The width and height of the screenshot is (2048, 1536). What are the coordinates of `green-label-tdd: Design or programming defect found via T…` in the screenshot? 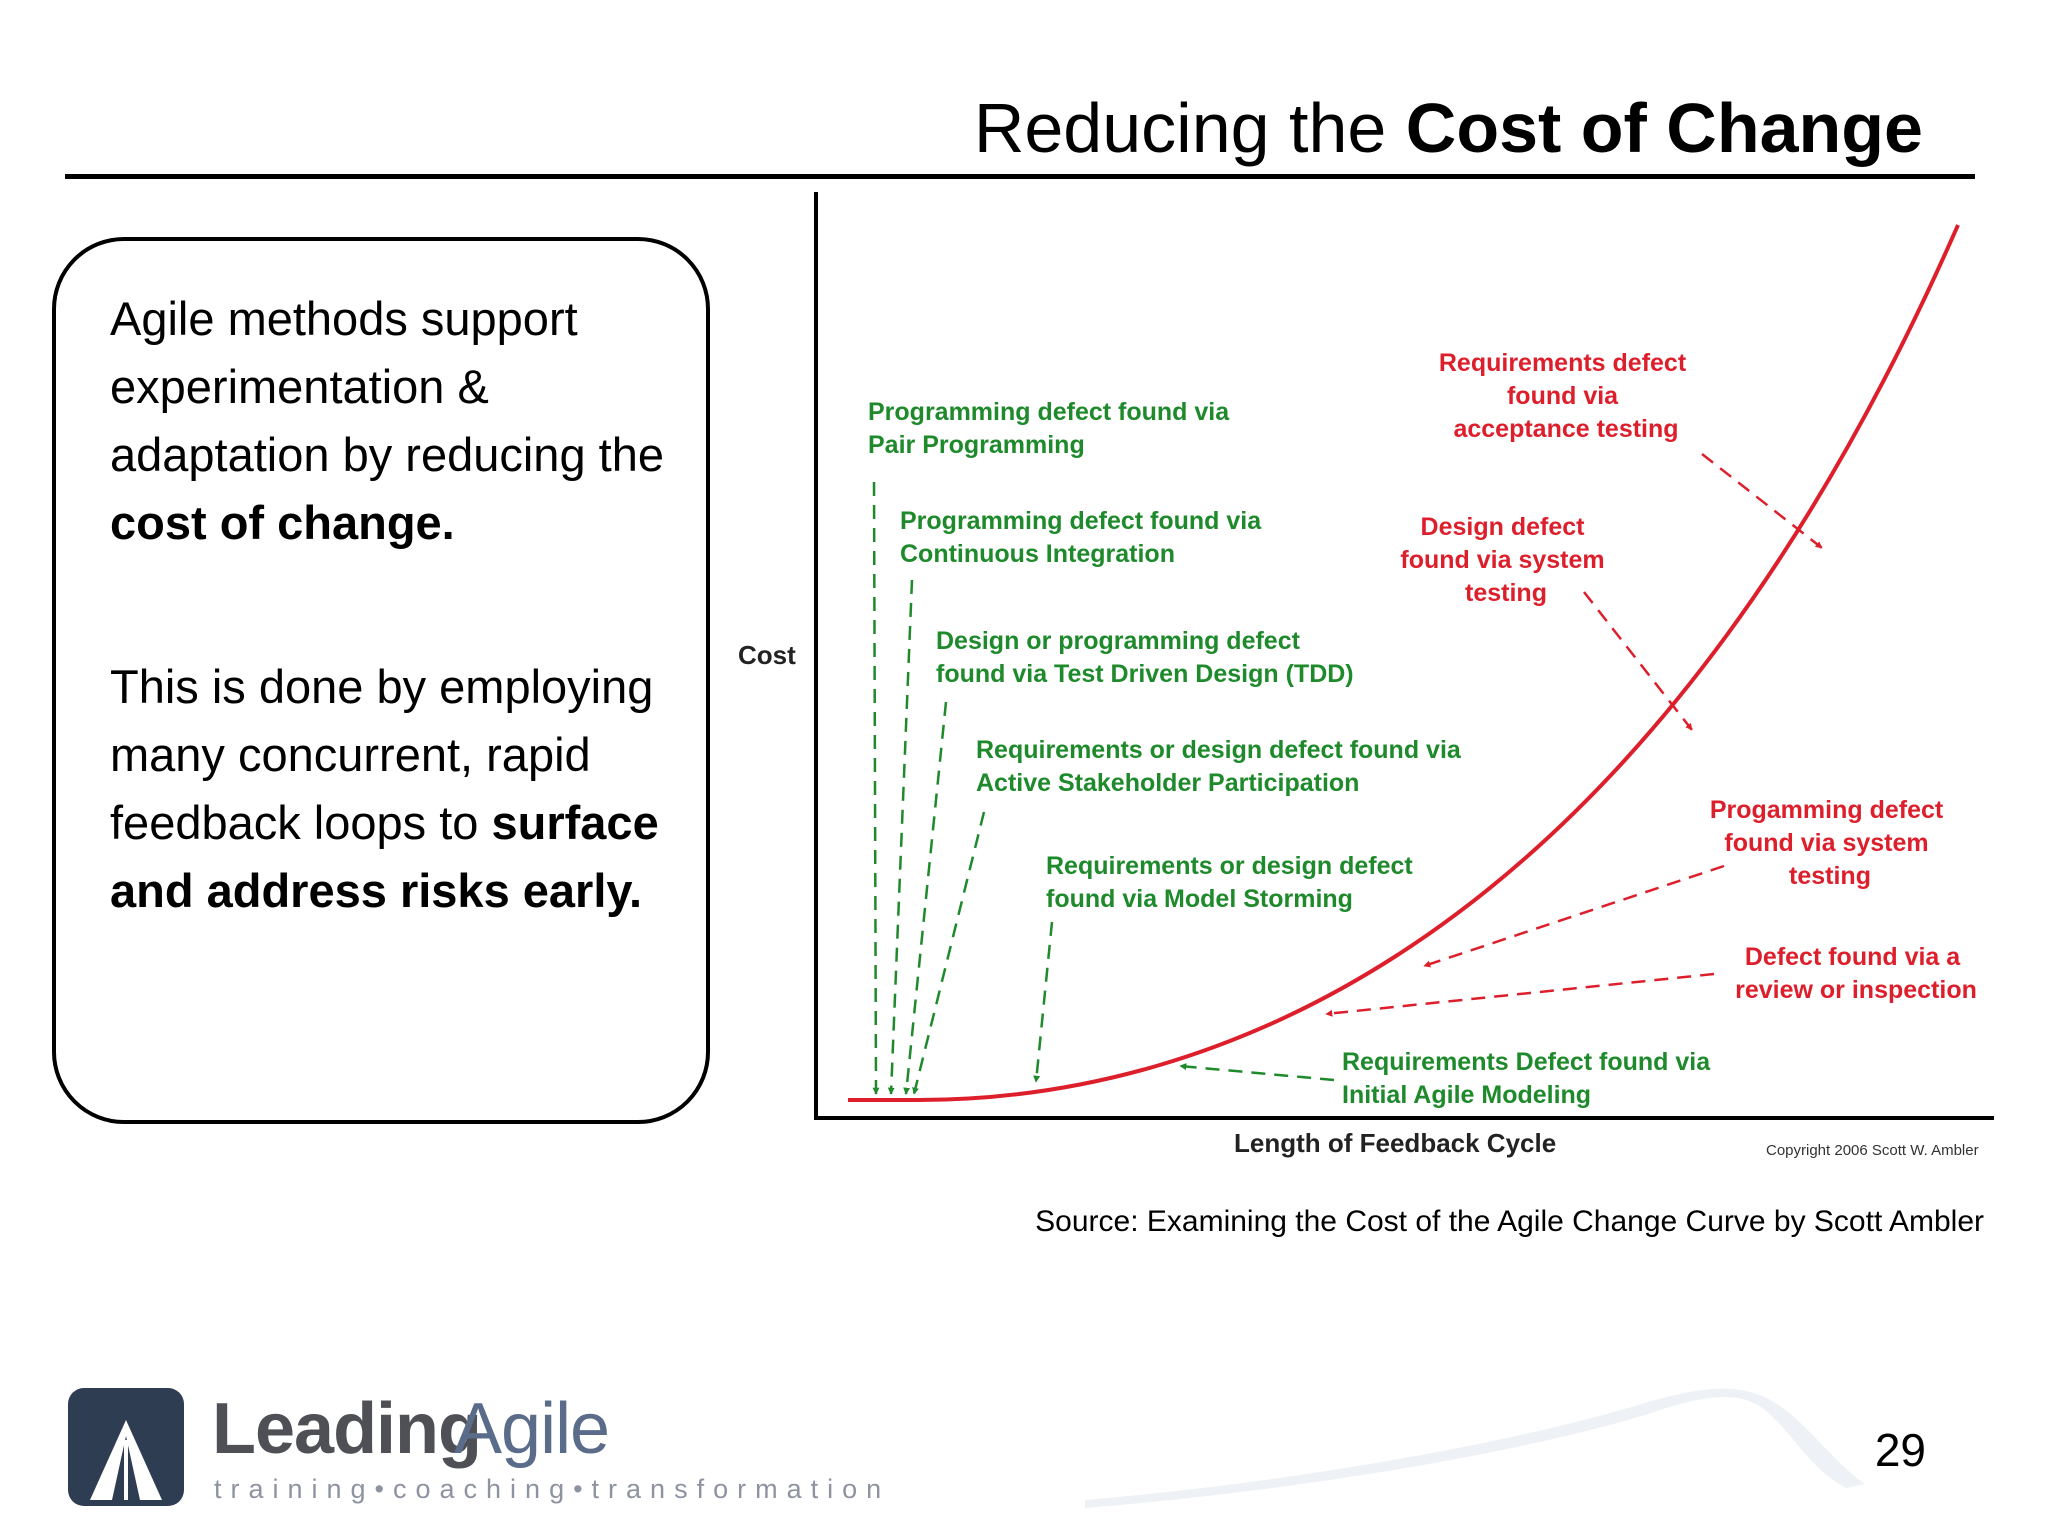 It's located at (1145, 657).